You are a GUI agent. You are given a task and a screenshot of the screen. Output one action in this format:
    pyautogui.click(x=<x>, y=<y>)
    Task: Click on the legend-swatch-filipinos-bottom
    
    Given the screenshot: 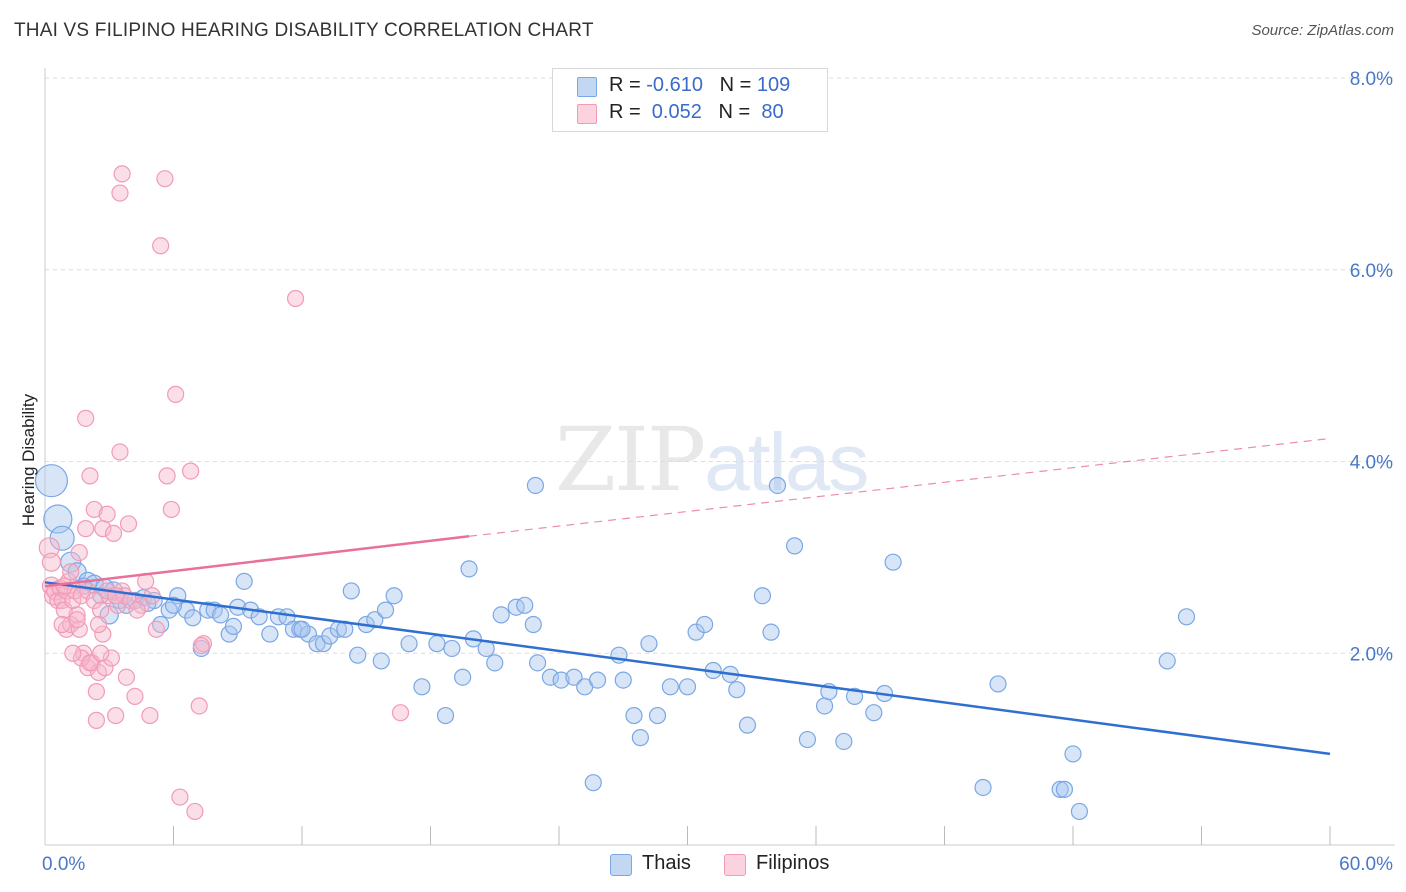 What is the action you would take?
    pyautogui.click(x=735, y=865)
    